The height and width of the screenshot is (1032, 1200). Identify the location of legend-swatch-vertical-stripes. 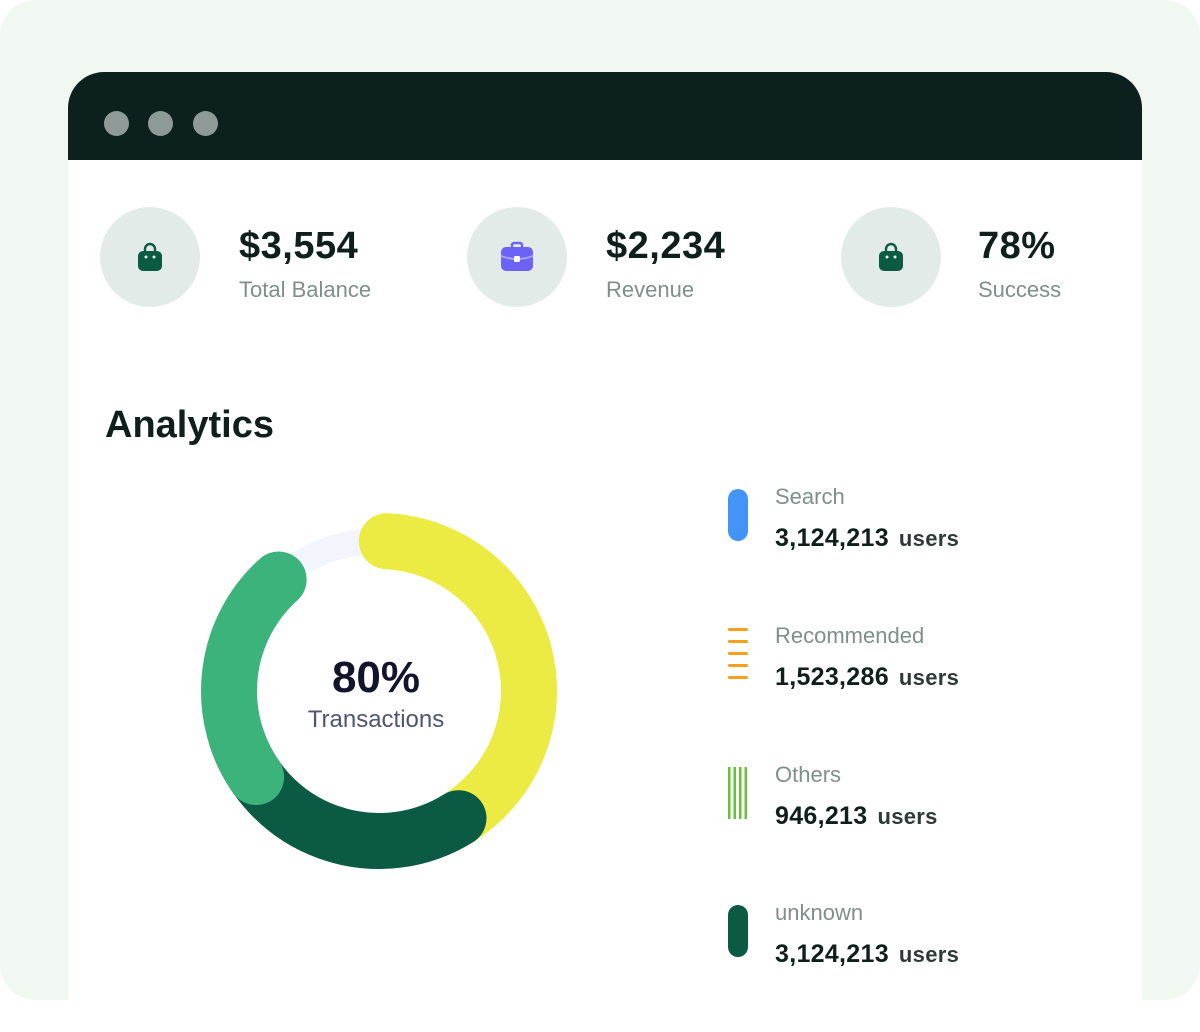
(737, 793).